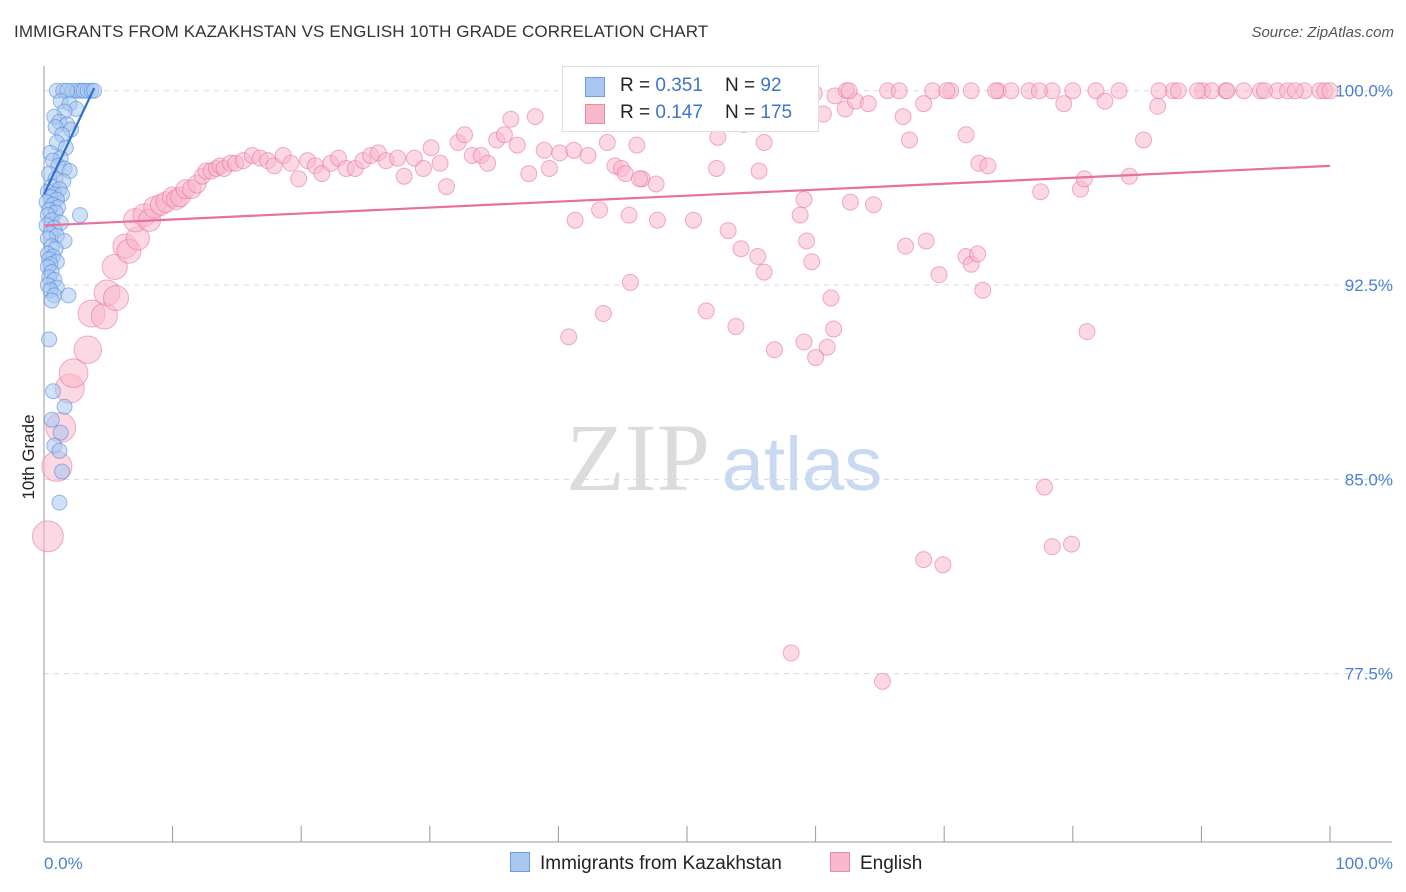 The width and height of the screenshot is (1406, 892). Describe the element at coordinates (1369, 674) in the screenshot. I see `y-tick-label: 77.5%` at that location.